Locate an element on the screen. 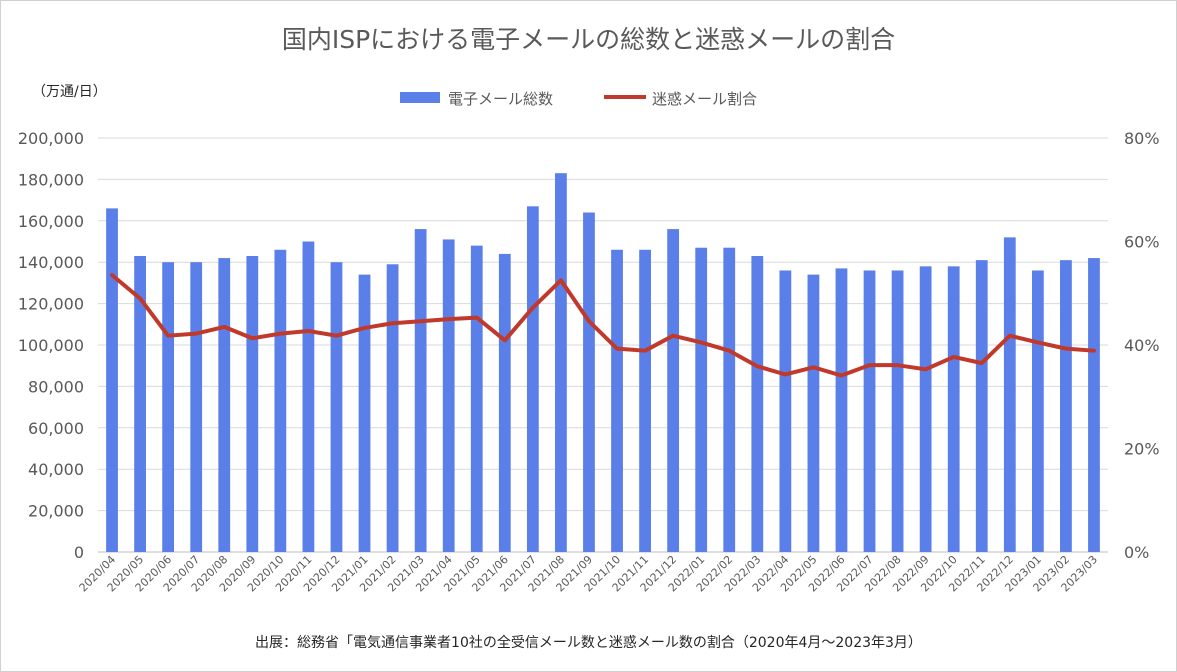 The height and width of the screenshot is (672, 1177). y-left-tick-label: 60,000 is located at coordinates (56, 428).